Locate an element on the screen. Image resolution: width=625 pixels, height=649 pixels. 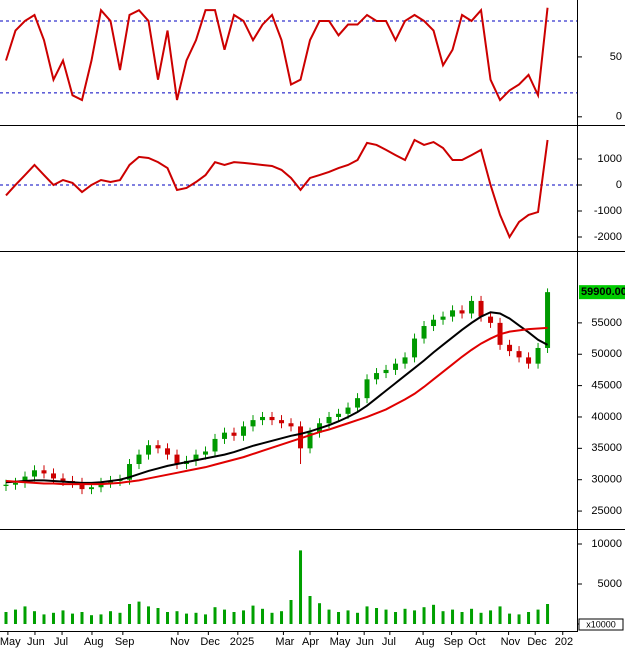
y-tick-label: 5000 is located at coordinates (610, 584).